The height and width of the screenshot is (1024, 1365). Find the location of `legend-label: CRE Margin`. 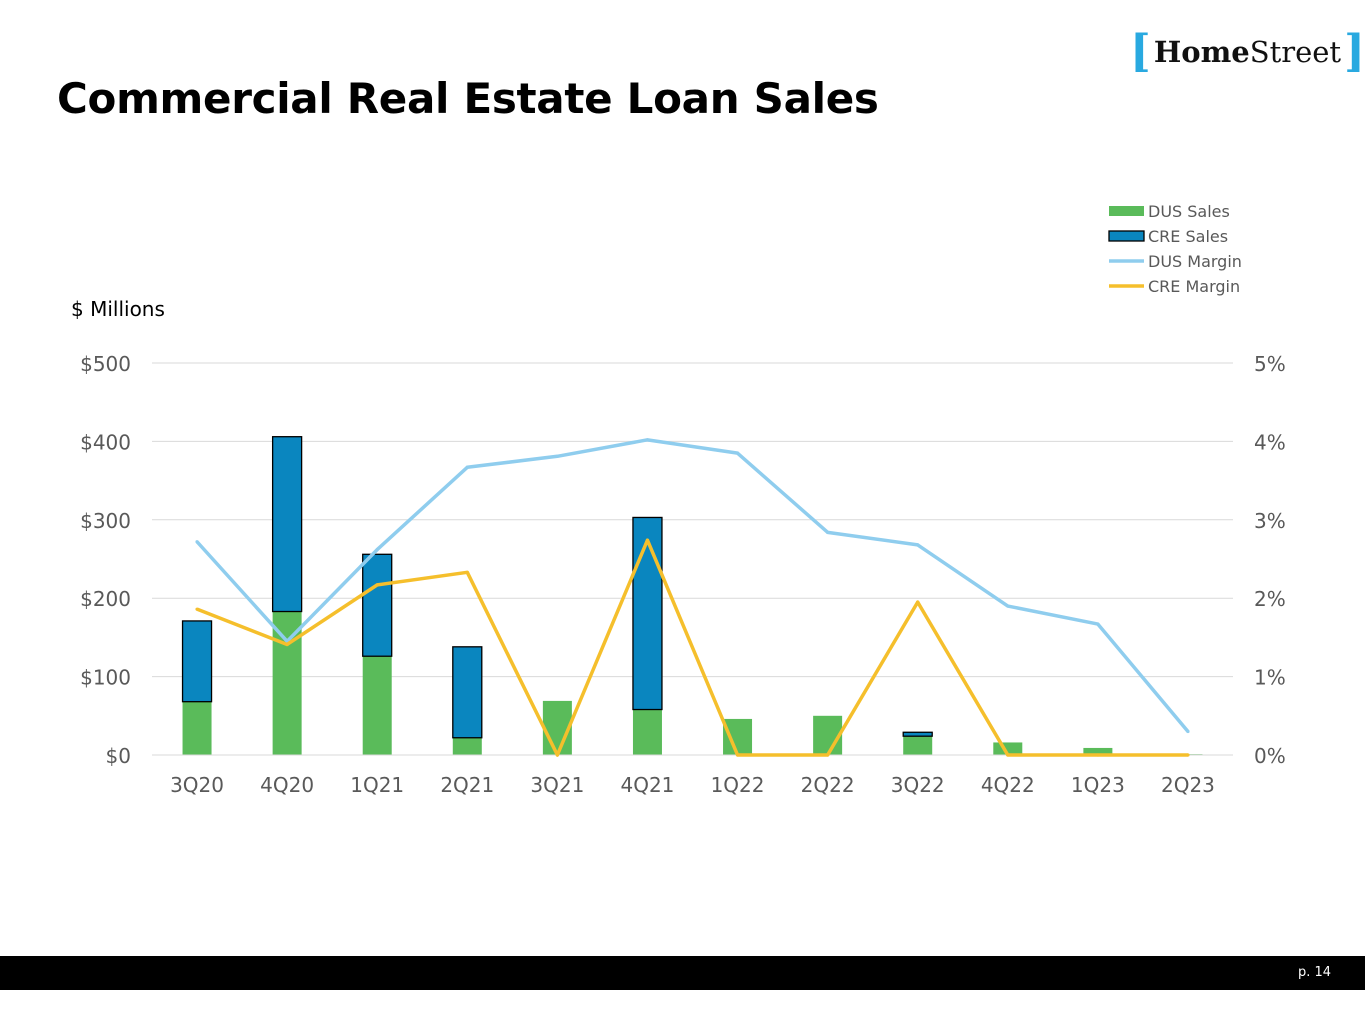

legend-label: CRE Margin is located at coordinates (1194, 286).